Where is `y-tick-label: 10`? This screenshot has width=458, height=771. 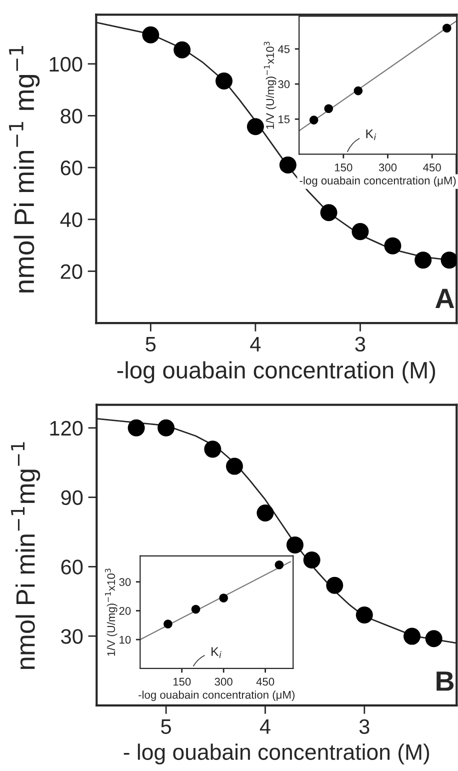
y-tick-label: 10 is located at coordinates (125, 640).